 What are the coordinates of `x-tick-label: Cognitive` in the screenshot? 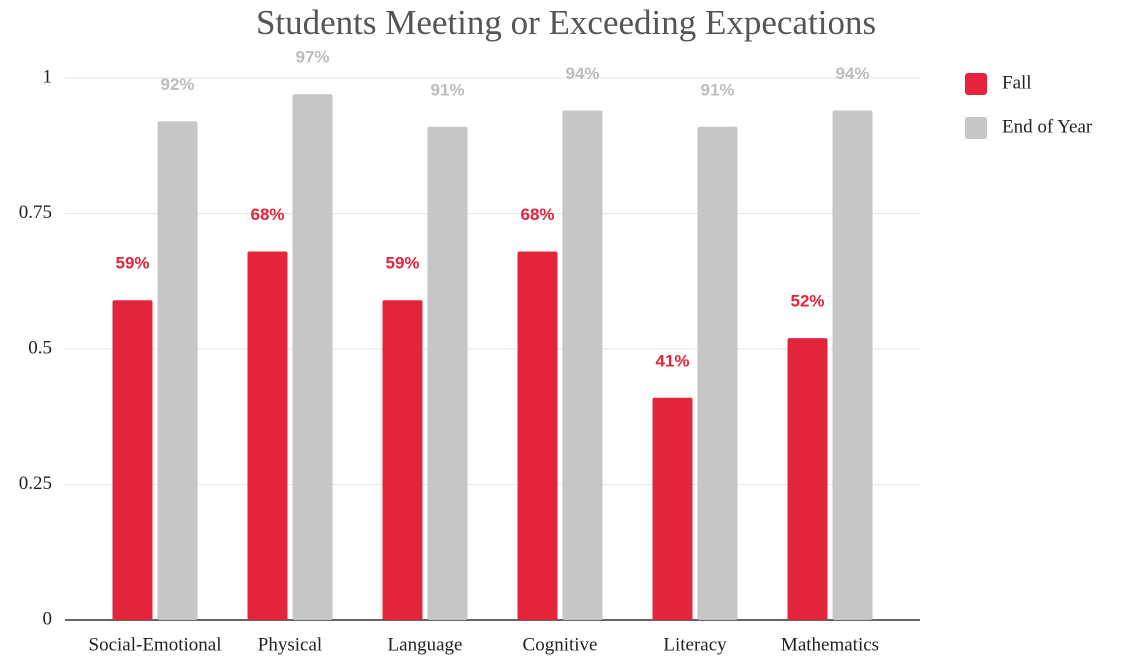 It's located at (560, 644).